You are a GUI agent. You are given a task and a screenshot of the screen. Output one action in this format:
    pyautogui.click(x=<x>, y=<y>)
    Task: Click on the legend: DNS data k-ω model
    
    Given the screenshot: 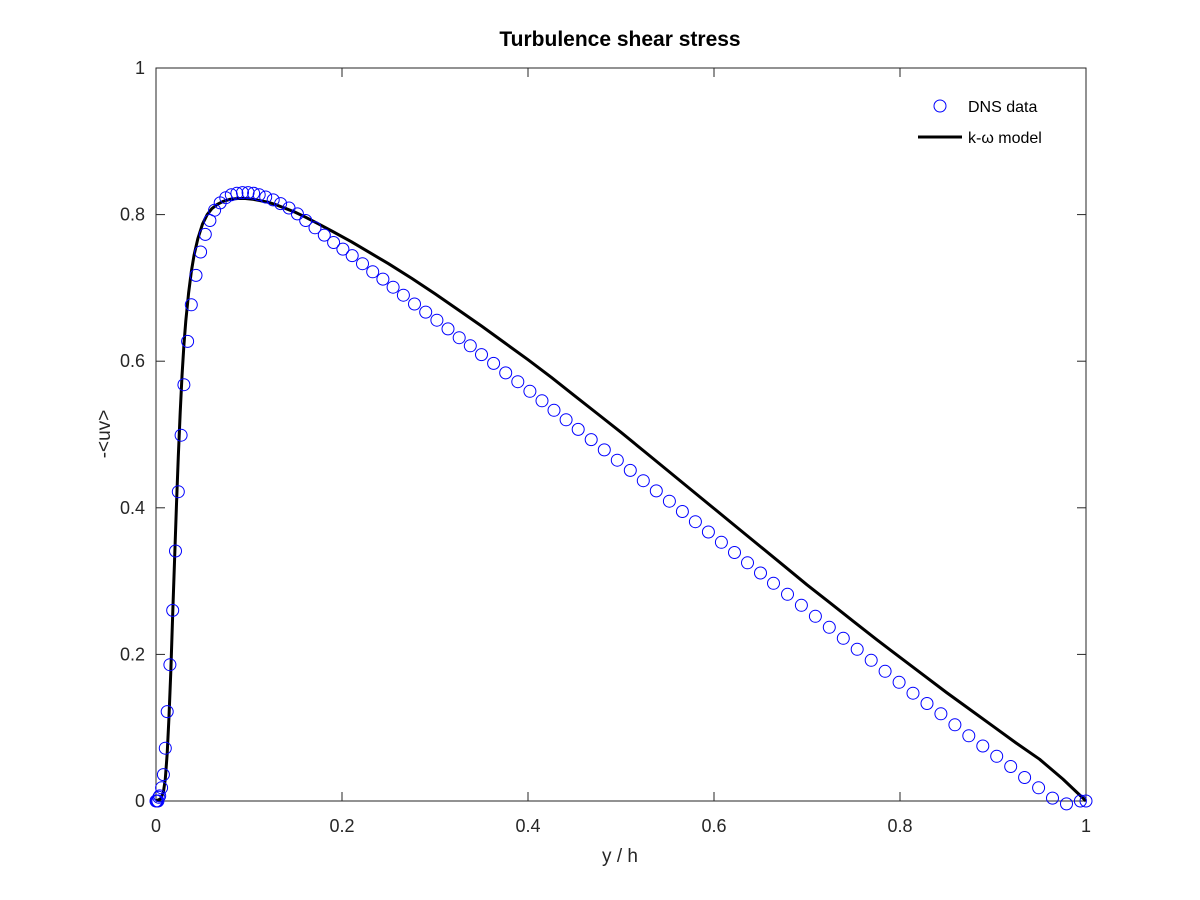 What is the action you would take?
    pyautogui.click(x=980, y=123)
    